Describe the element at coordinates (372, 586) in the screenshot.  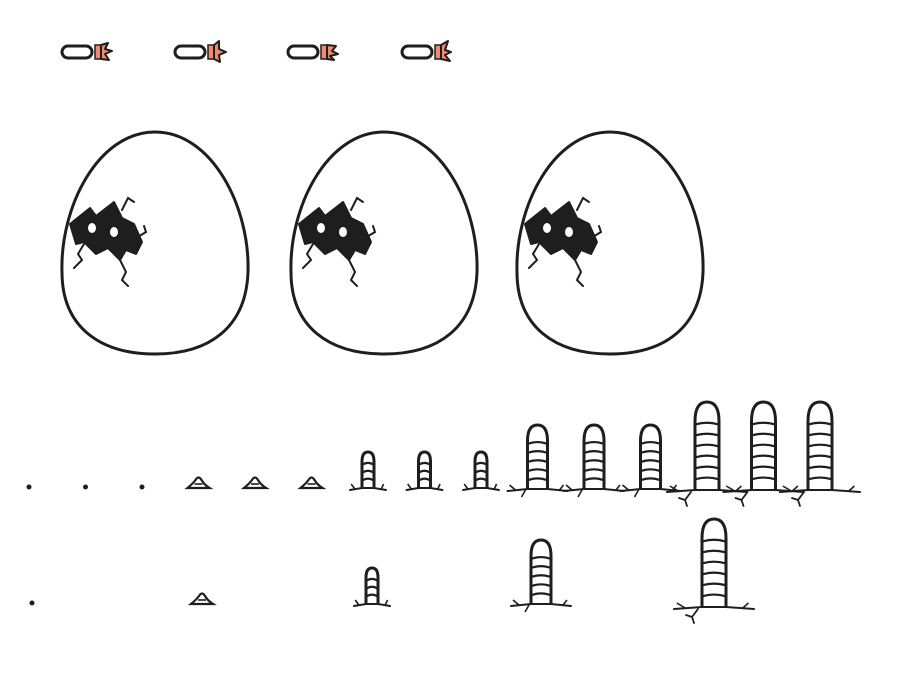
I see `spike-stage-small-spike` at that location.